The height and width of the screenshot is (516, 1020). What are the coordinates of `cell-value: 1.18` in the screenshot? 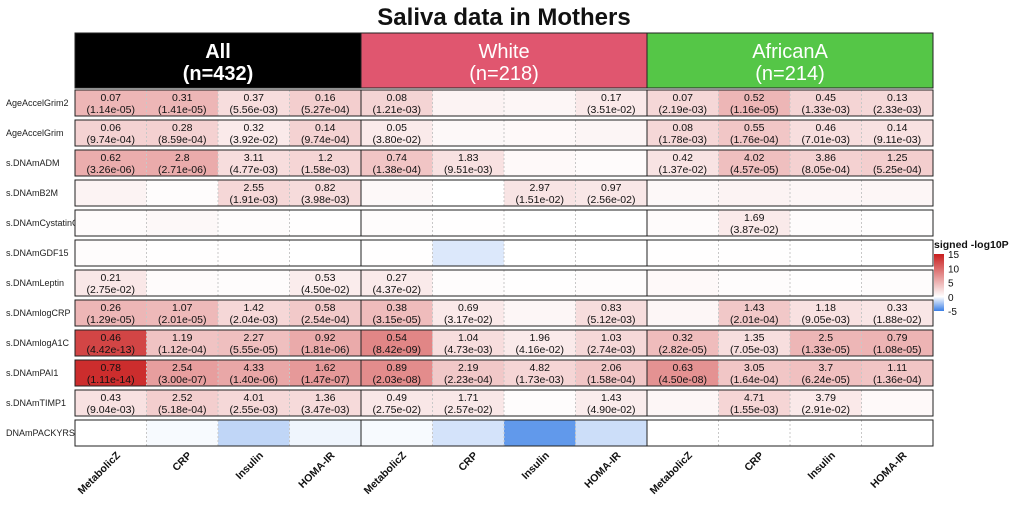 It's located at (826, 308).